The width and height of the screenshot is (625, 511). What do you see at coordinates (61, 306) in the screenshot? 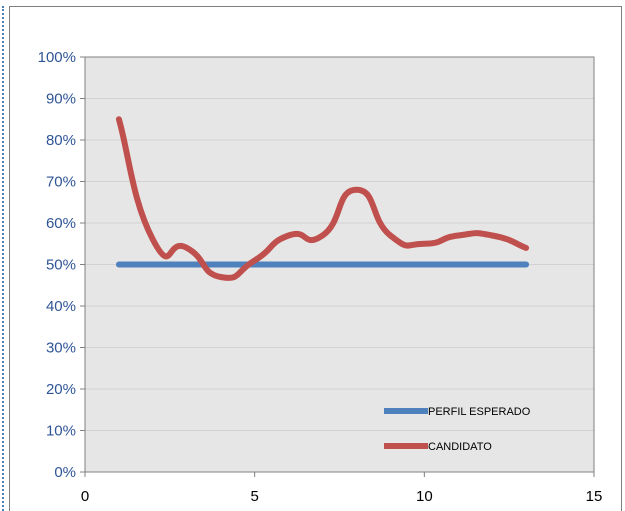
I see `y-tick-label: 40%` at bounding box center [61, 306].